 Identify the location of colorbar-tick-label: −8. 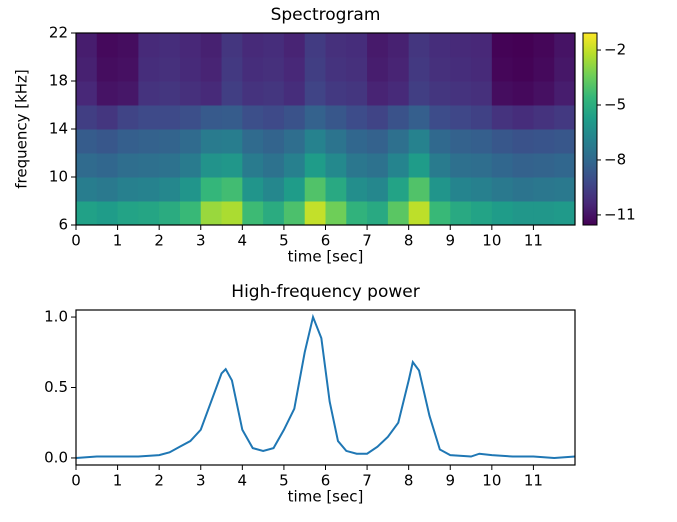
(615, 159).